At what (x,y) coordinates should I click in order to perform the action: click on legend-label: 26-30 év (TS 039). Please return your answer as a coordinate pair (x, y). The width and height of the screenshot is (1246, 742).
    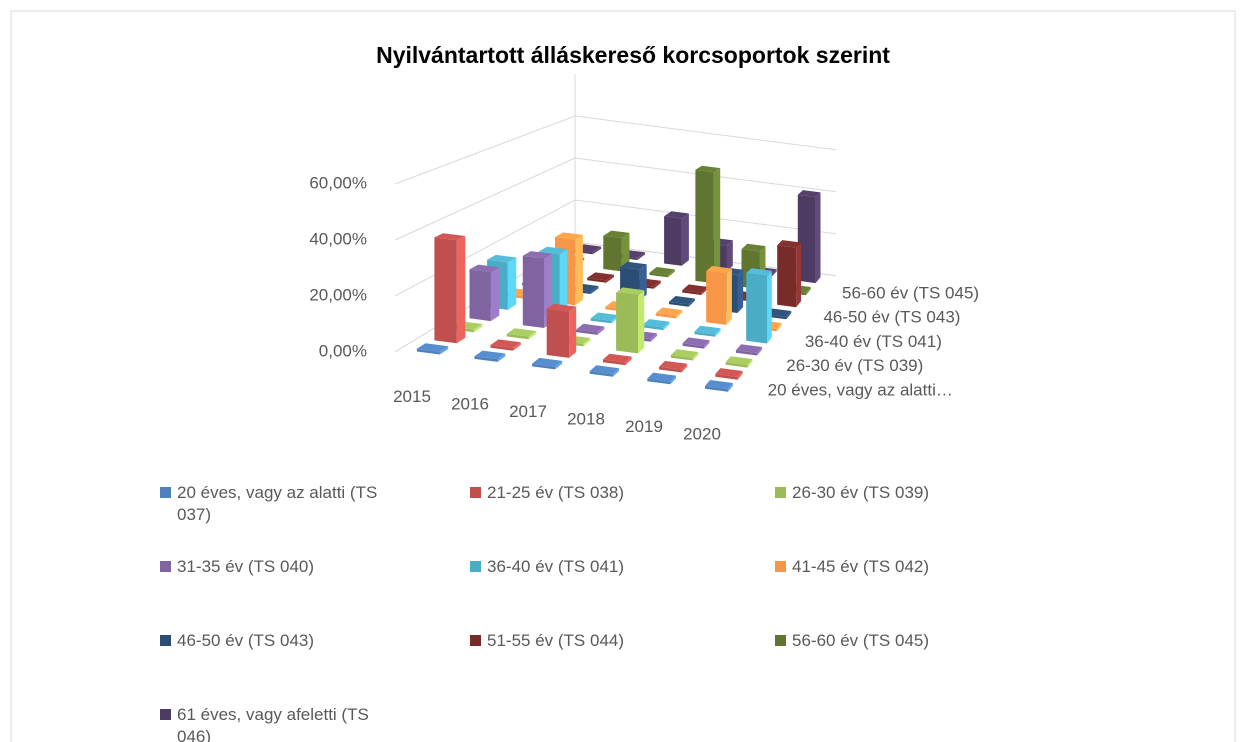
    Looking at the image, I should click on (861, 492).